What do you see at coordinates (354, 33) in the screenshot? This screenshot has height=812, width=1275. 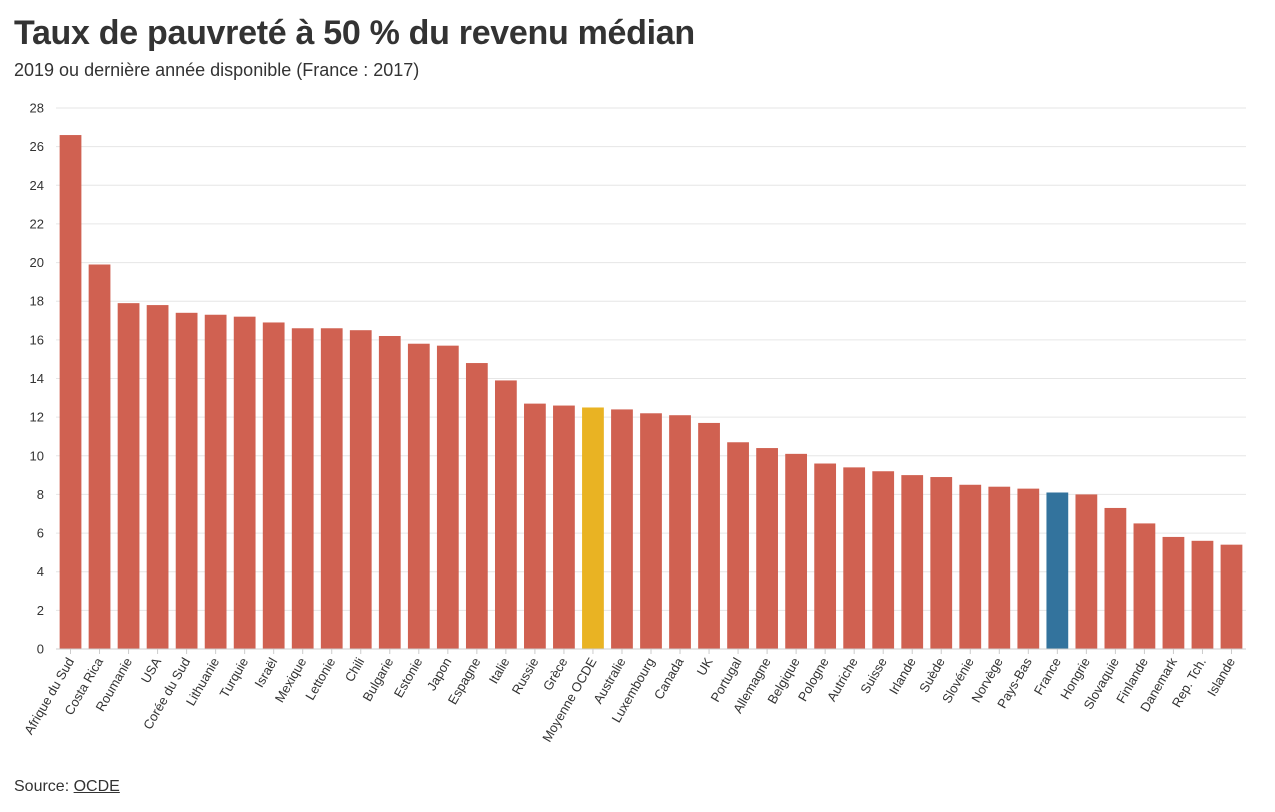 I see `chart-title: Taux de pauvreté à 50 % du revenu médian` at bounding box center [354, 33].